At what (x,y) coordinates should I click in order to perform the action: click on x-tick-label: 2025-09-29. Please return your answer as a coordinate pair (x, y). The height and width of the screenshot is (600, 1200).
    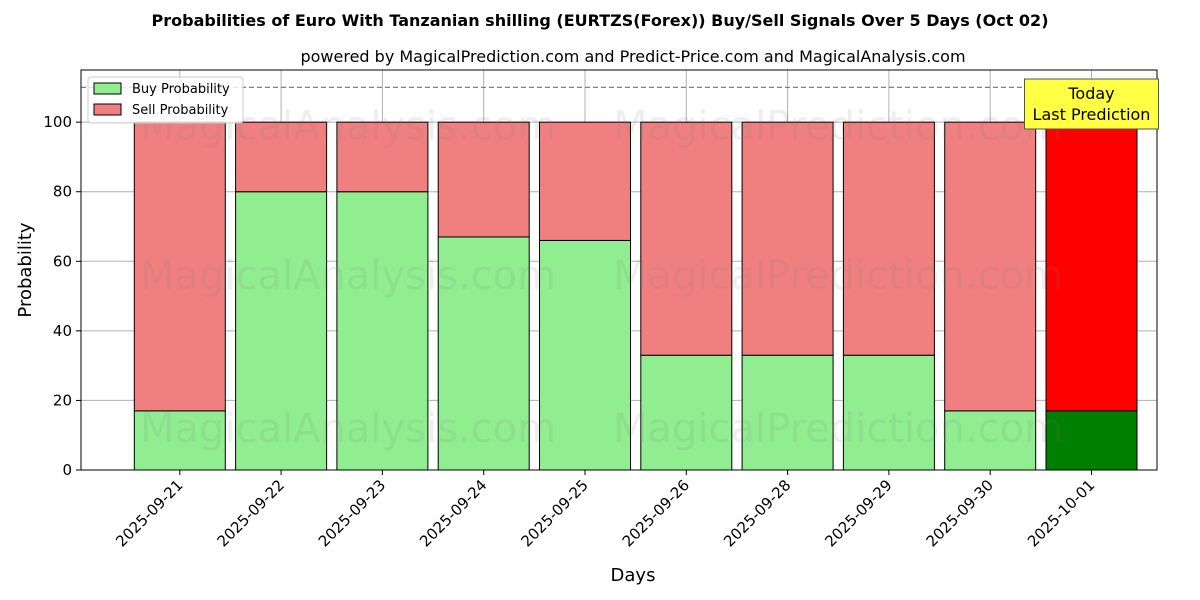
    Looking at the image, I should click on (858, 513).